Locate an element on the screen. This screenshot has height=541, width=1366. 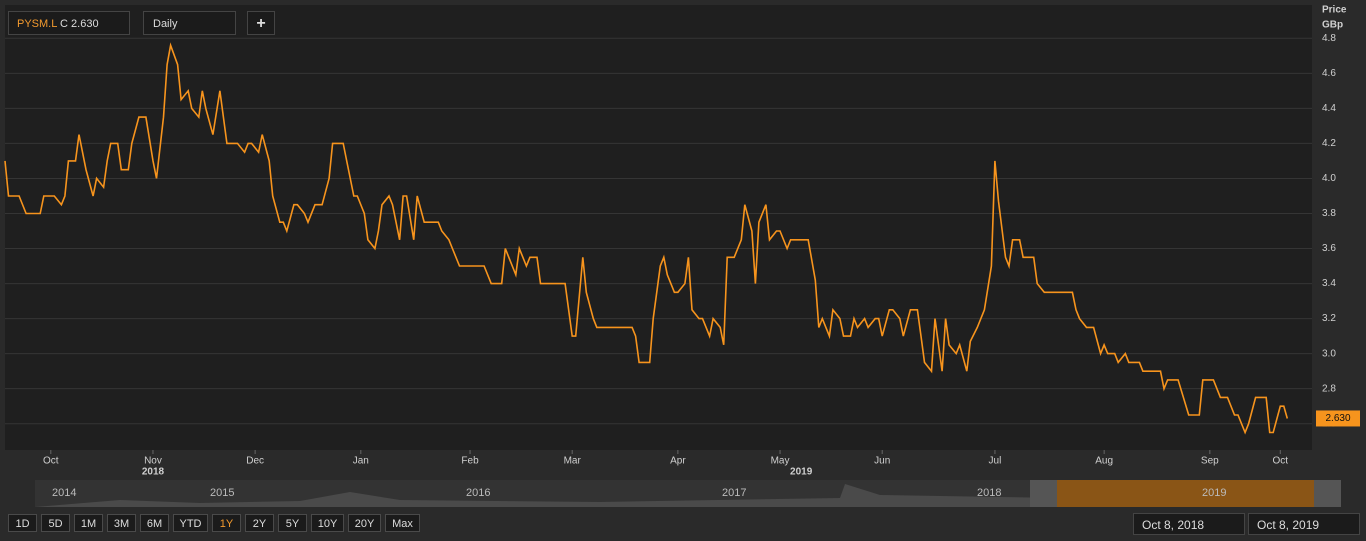
y-tick-label: 3.2 is located at coordinates (1329, 318).